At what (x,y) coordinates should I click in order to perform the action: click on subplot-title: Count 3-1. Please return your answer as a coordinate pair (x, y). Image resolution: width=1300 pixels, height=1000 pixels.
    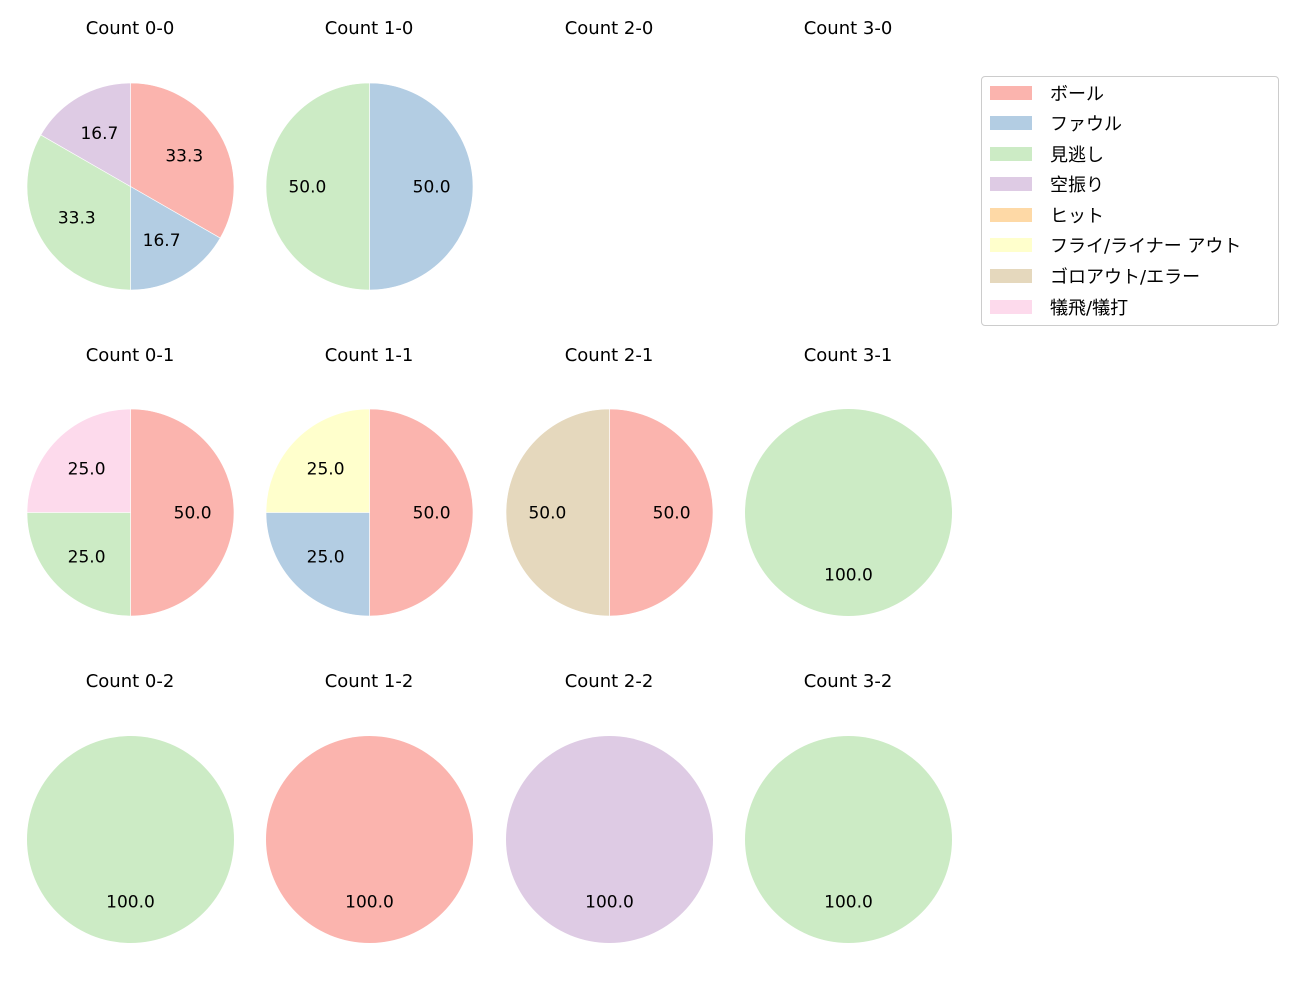
    Looking at the image, I should click on (848, 355).